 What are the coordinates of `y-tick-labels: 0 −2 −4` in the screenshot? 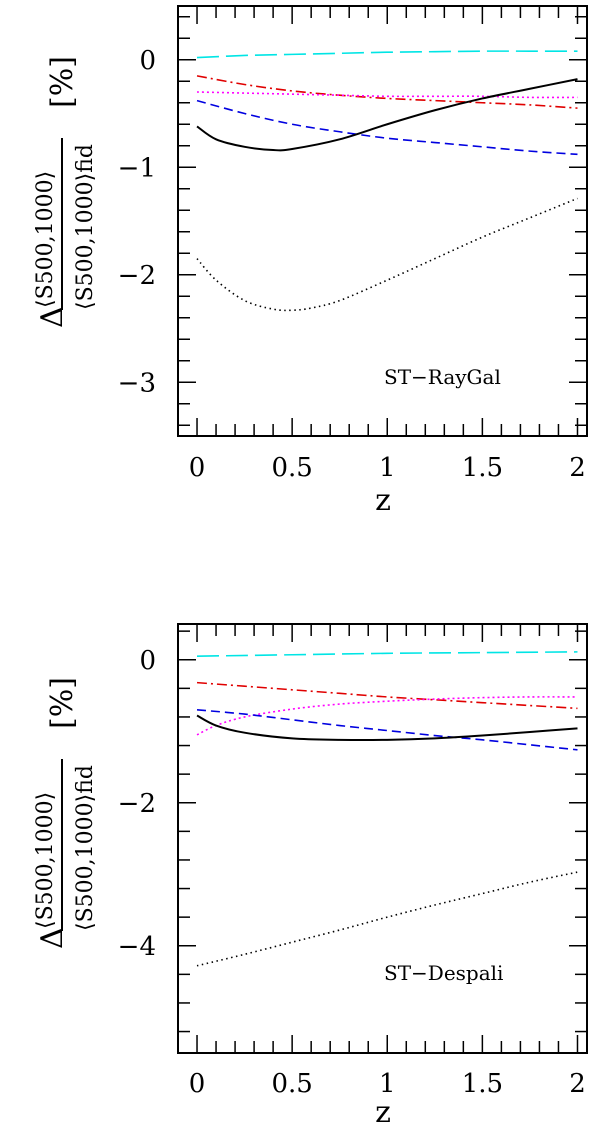 It's located at (137, 804).